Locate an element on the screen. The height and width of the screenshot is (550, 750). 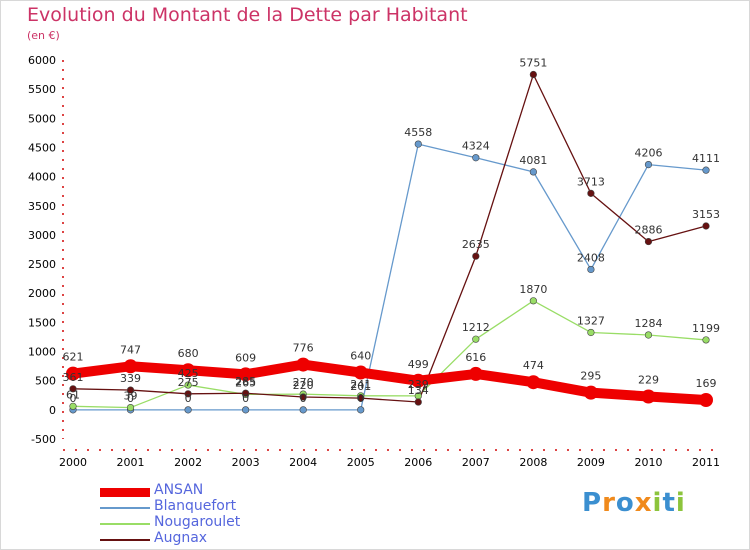
data-label: 361 is located at coordinates (73, 377).